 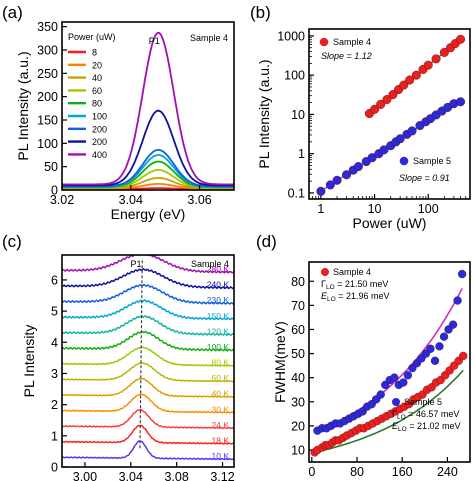 What do you see at coordinates (298, 306) in the screenshot?
I see `d-ytick-label: 70` at bounding box center [298, 306].